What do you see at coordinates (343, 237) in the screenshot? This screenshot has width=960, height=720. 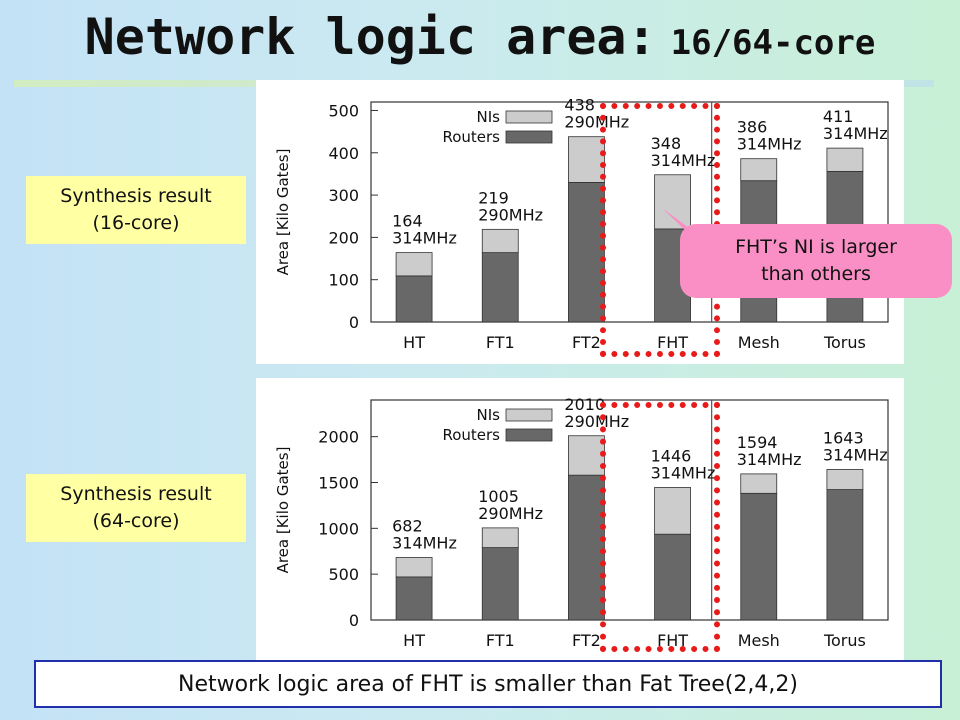 I see `y-tick-label: 200` at bounding box center [343, 237].